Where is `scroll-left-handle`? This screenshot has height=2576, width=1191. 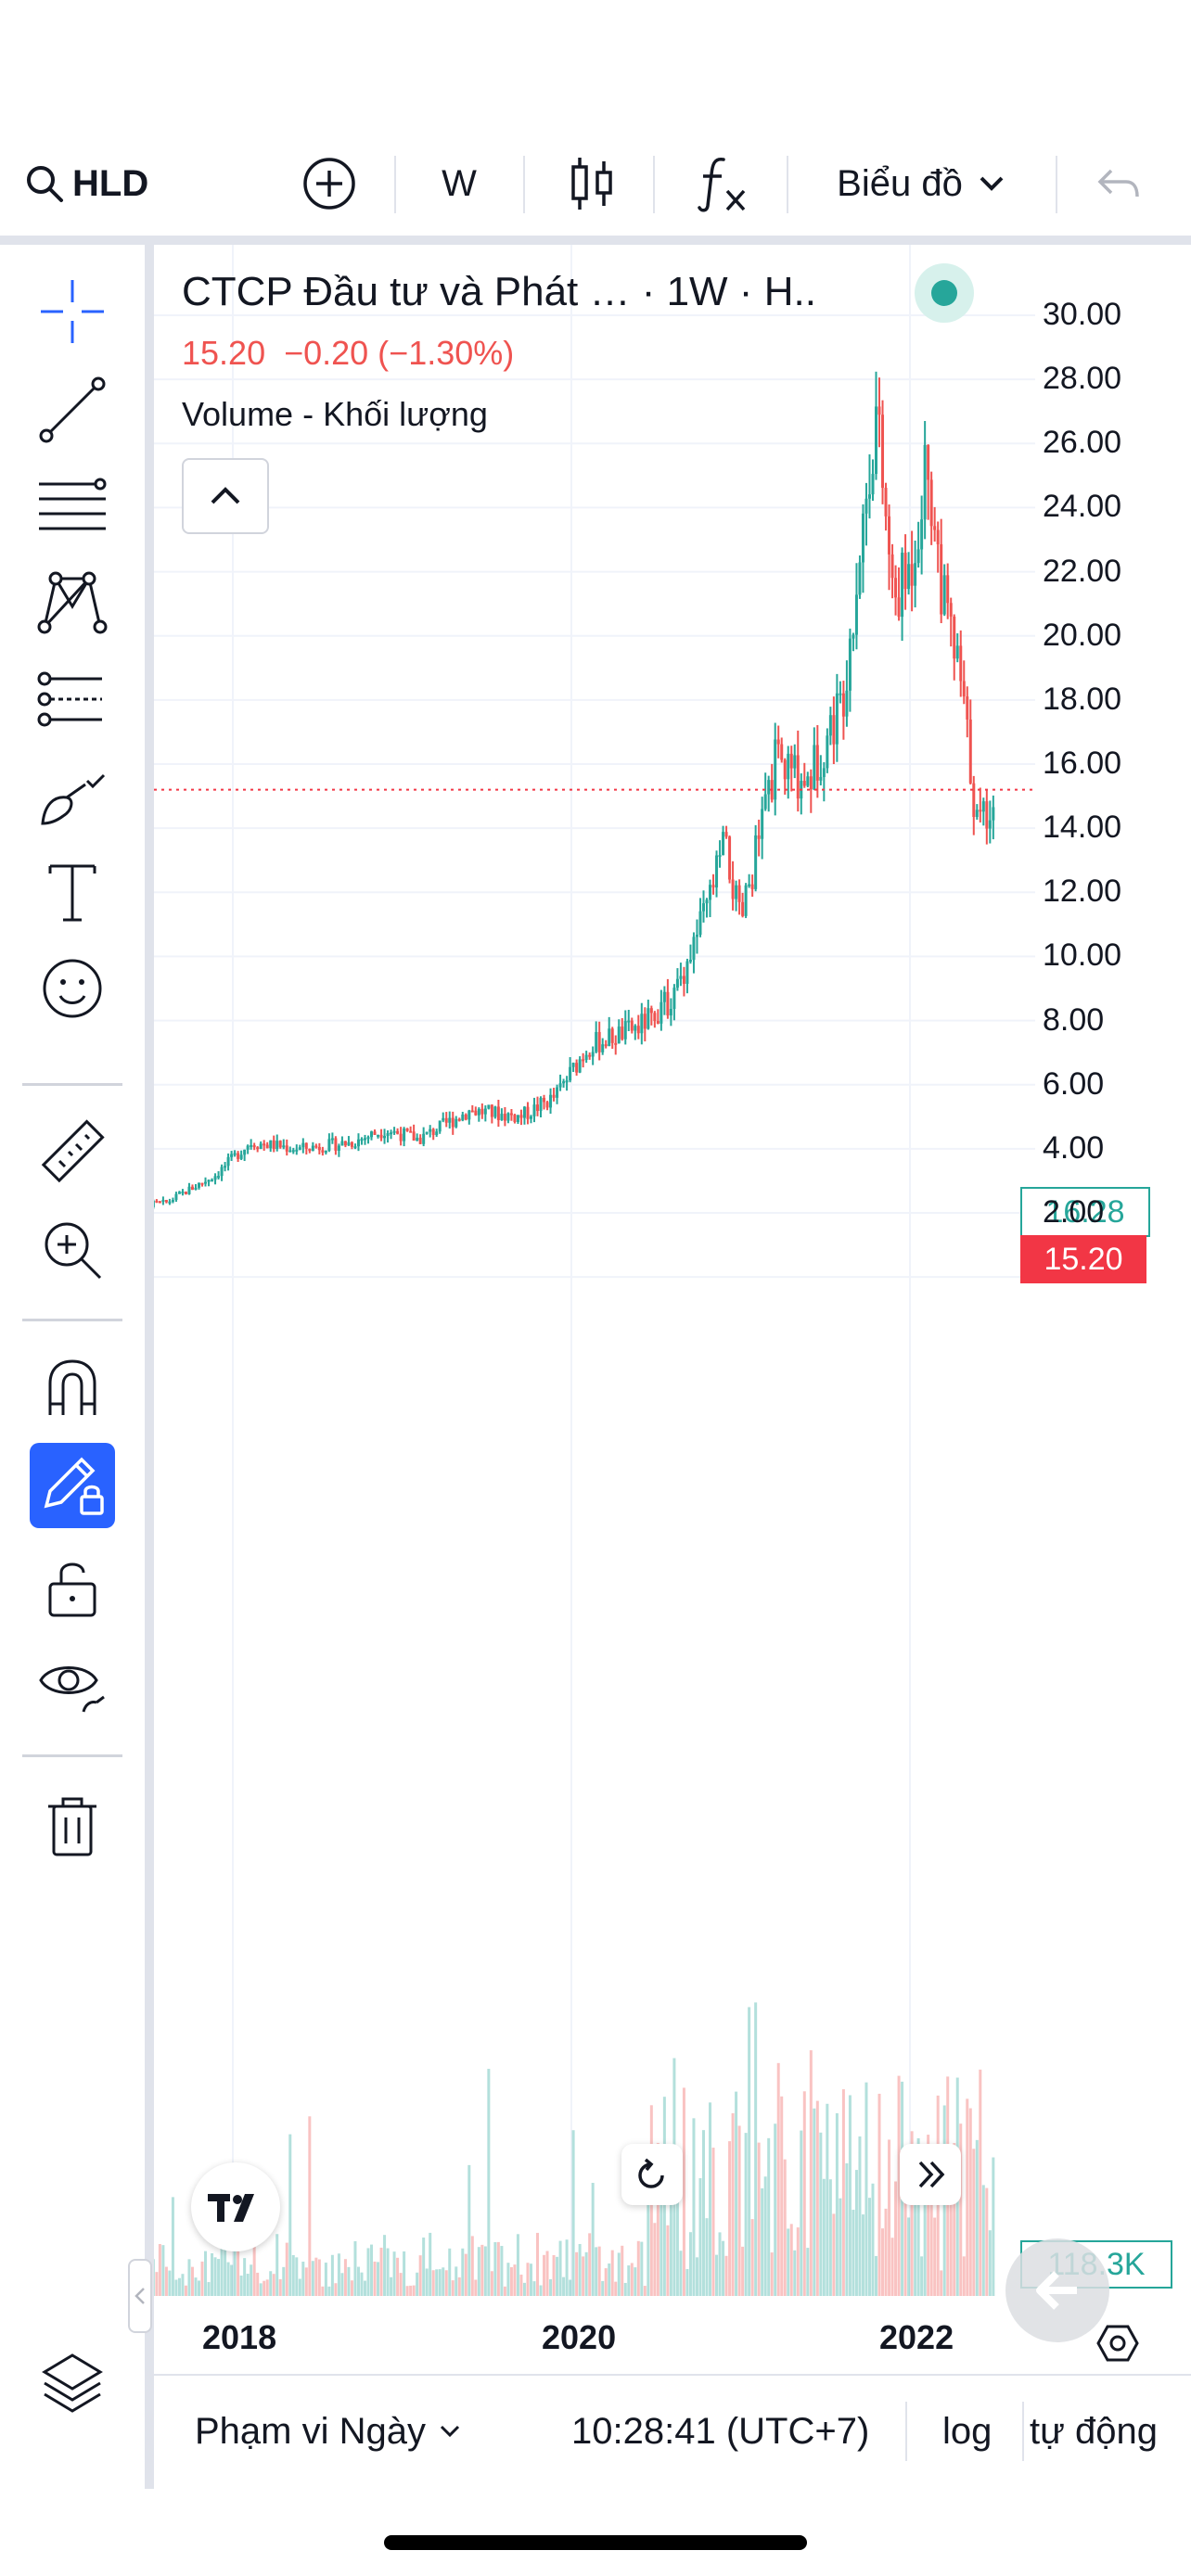
scroll-left-handle is located at coordinates (140, 2296).